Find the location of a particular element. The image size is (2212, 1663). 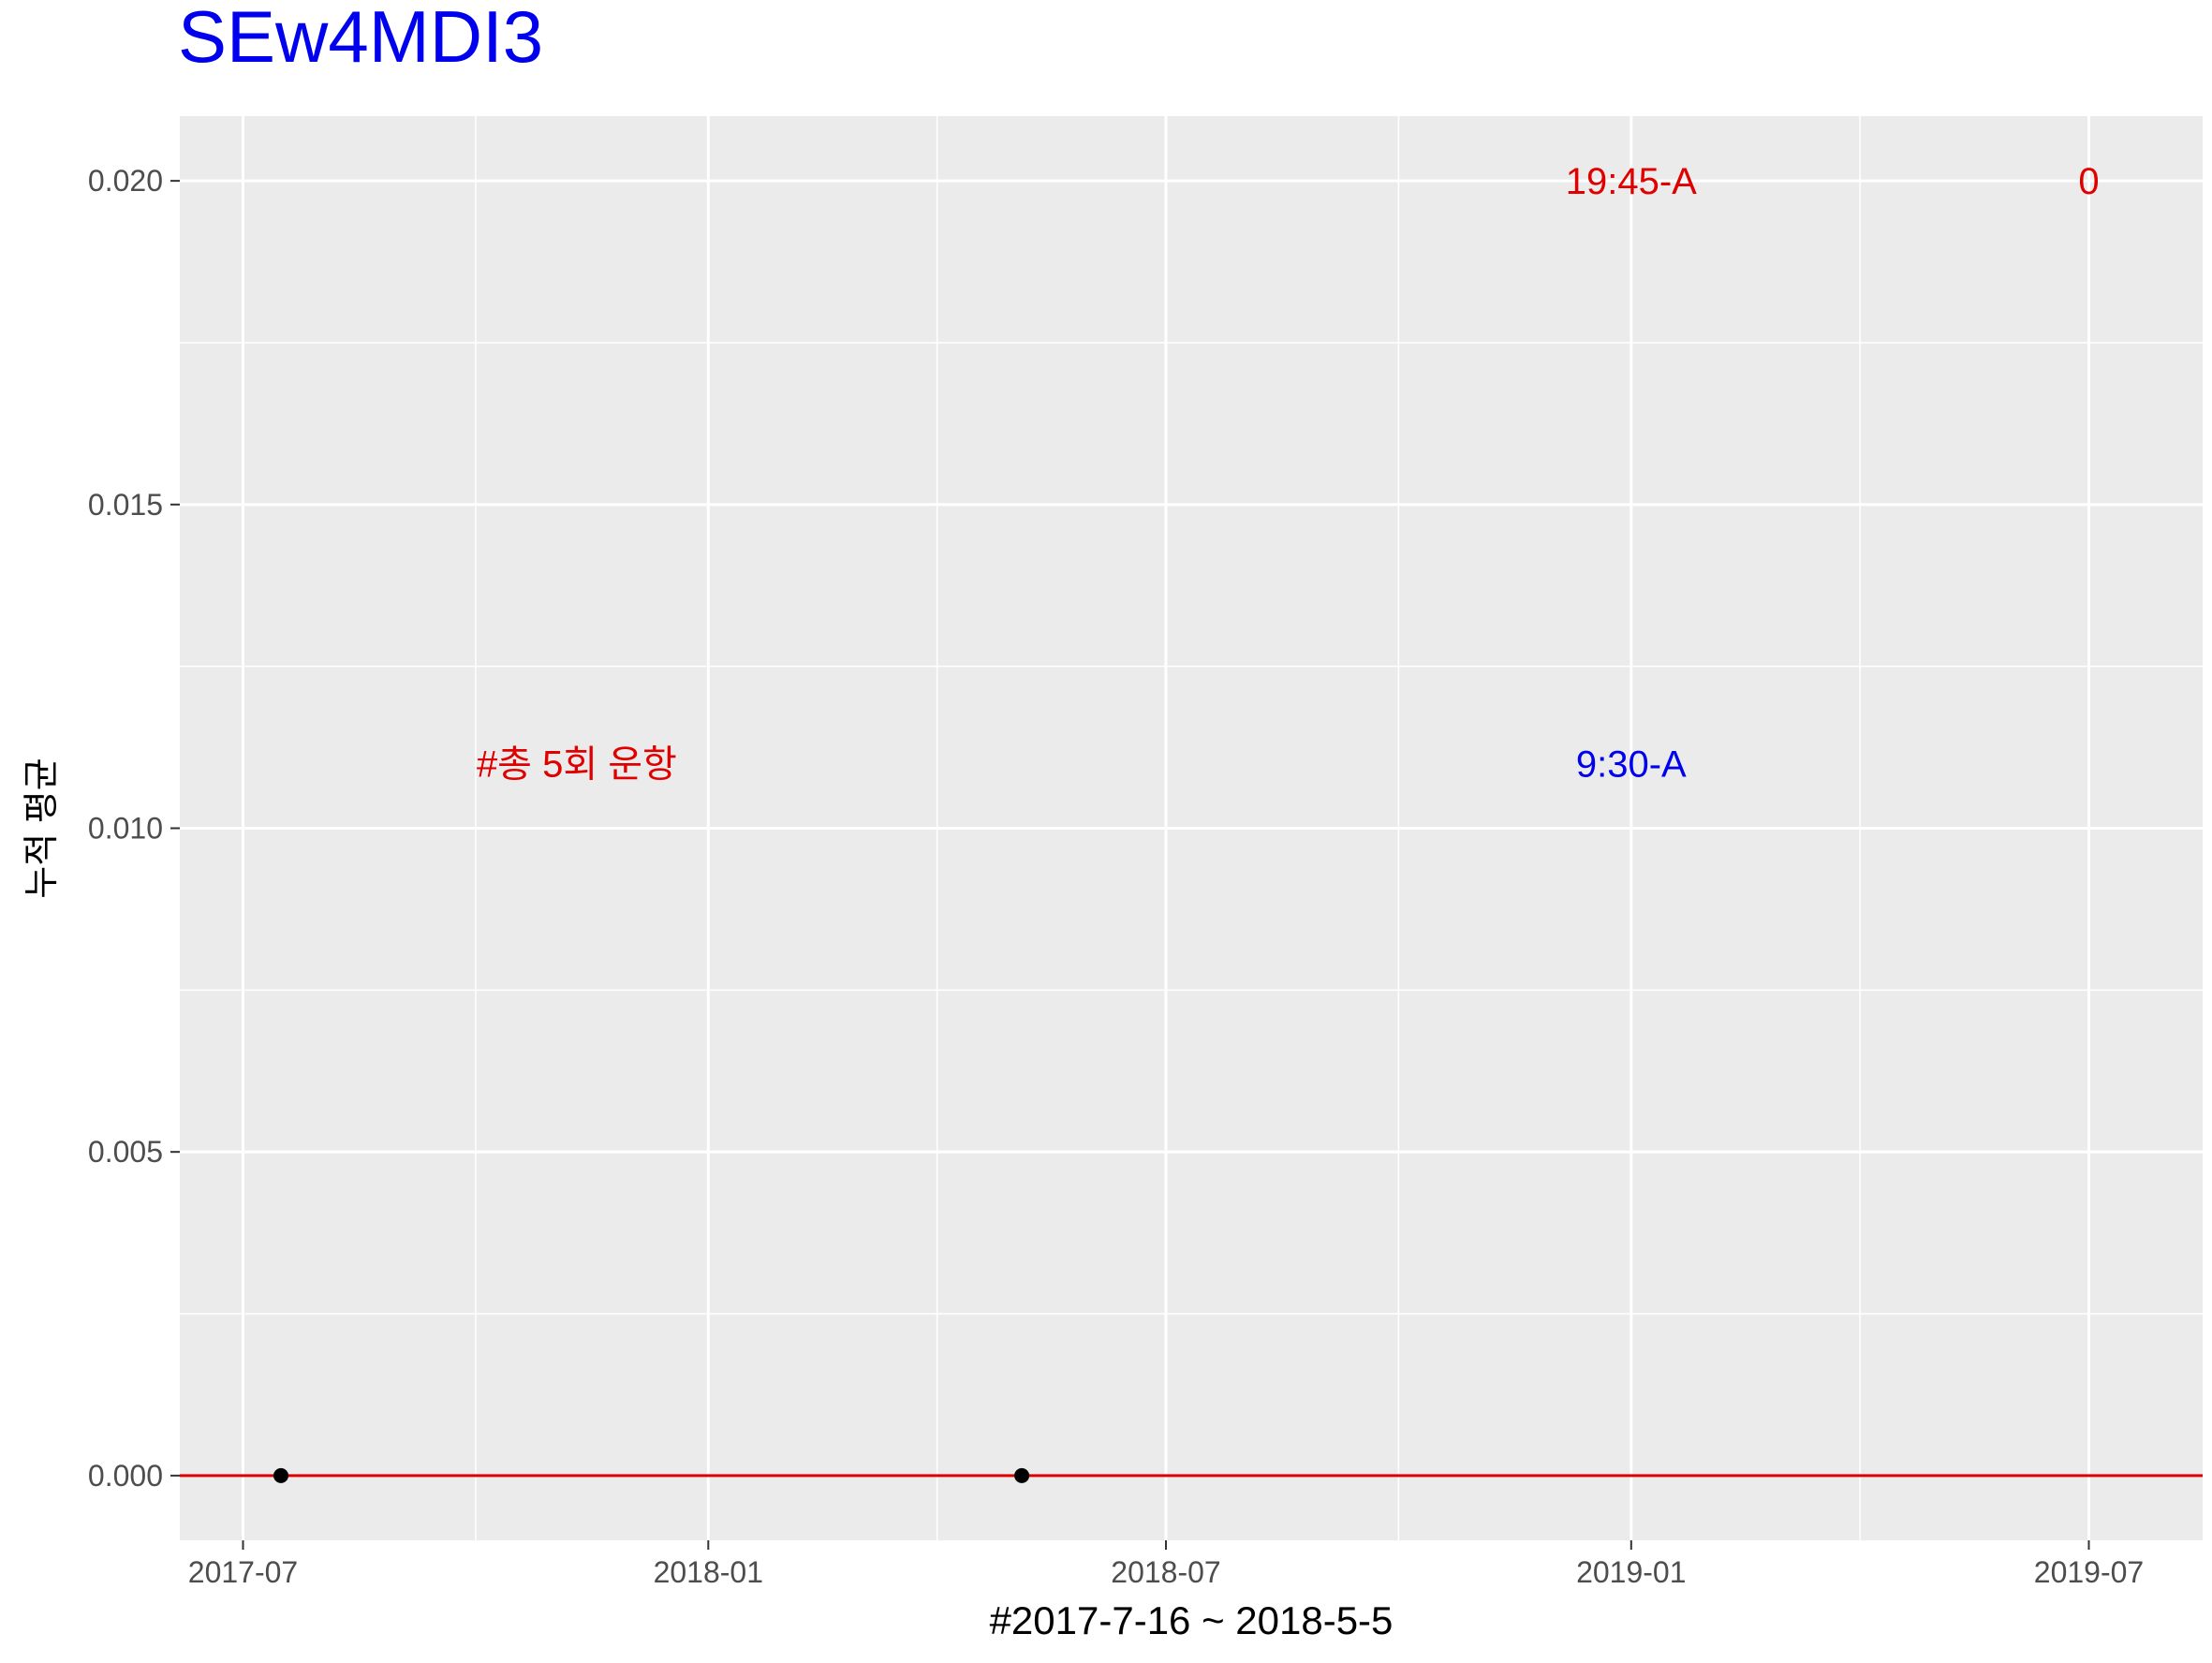

annotation-label: 9:30-A is located at coordinates (1632, 764).